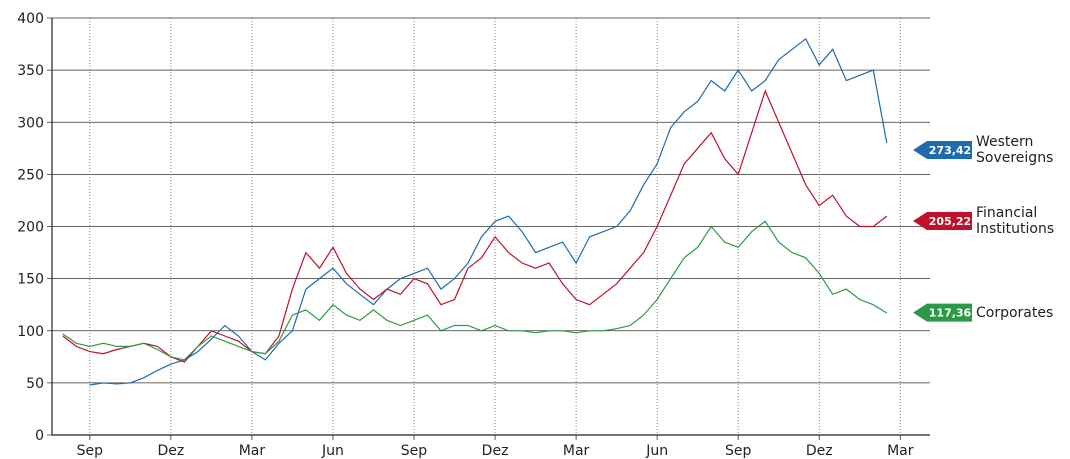 The width and height of the screenshot is (1070, 459). I want to click on end-value-label: 117,36, so click(950, 313).